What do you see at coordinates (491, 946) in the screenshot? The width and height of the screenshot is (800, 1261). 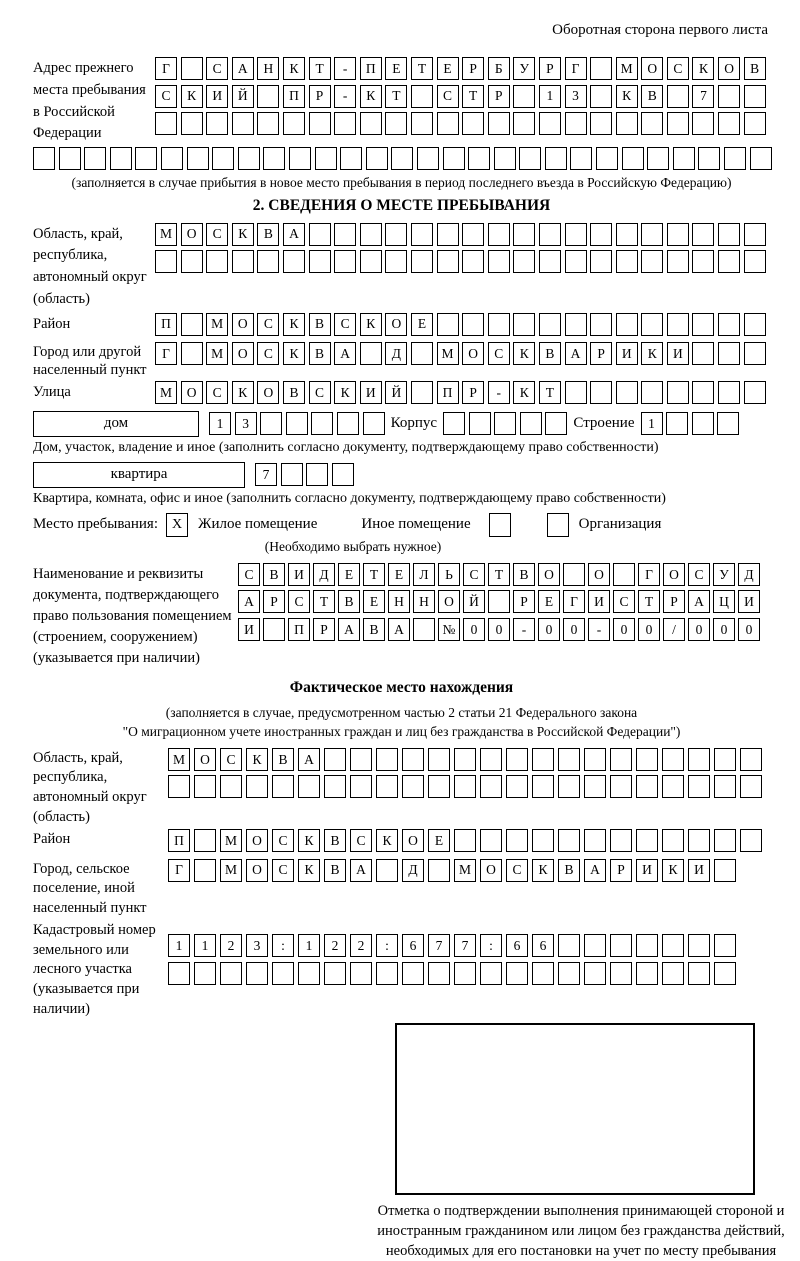 I see `char-box: :` at bounding box center [491, 946].